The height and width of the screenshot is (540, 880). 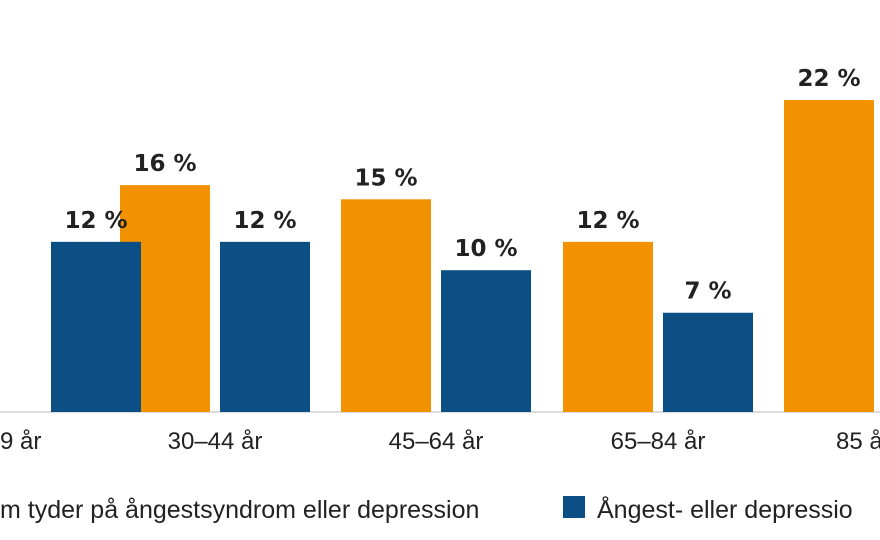 I want to click on category-label-2: 30–44 år, so click(x=215, y=441).